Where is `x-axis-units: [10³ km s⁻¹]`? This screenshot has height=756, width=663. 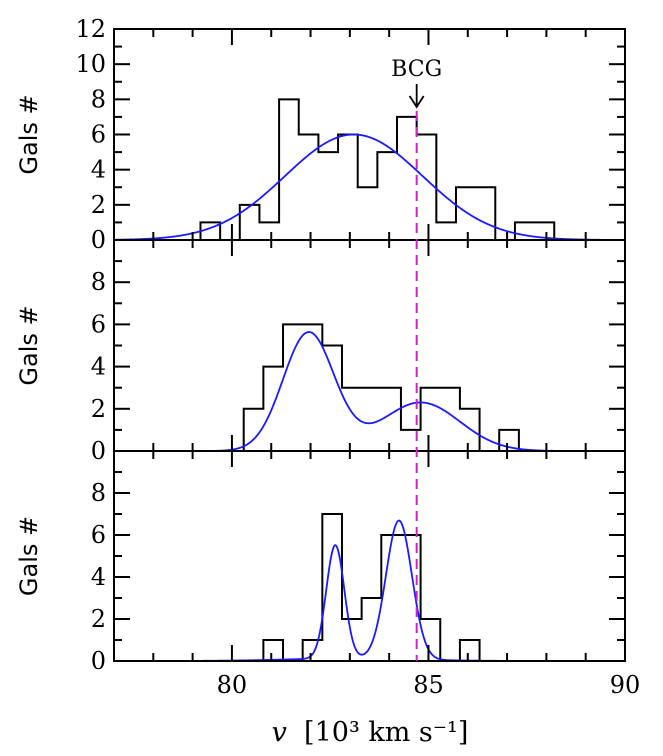
x-axis-units: [10³ km s⁻¹] is located at coordinates (377, 732).